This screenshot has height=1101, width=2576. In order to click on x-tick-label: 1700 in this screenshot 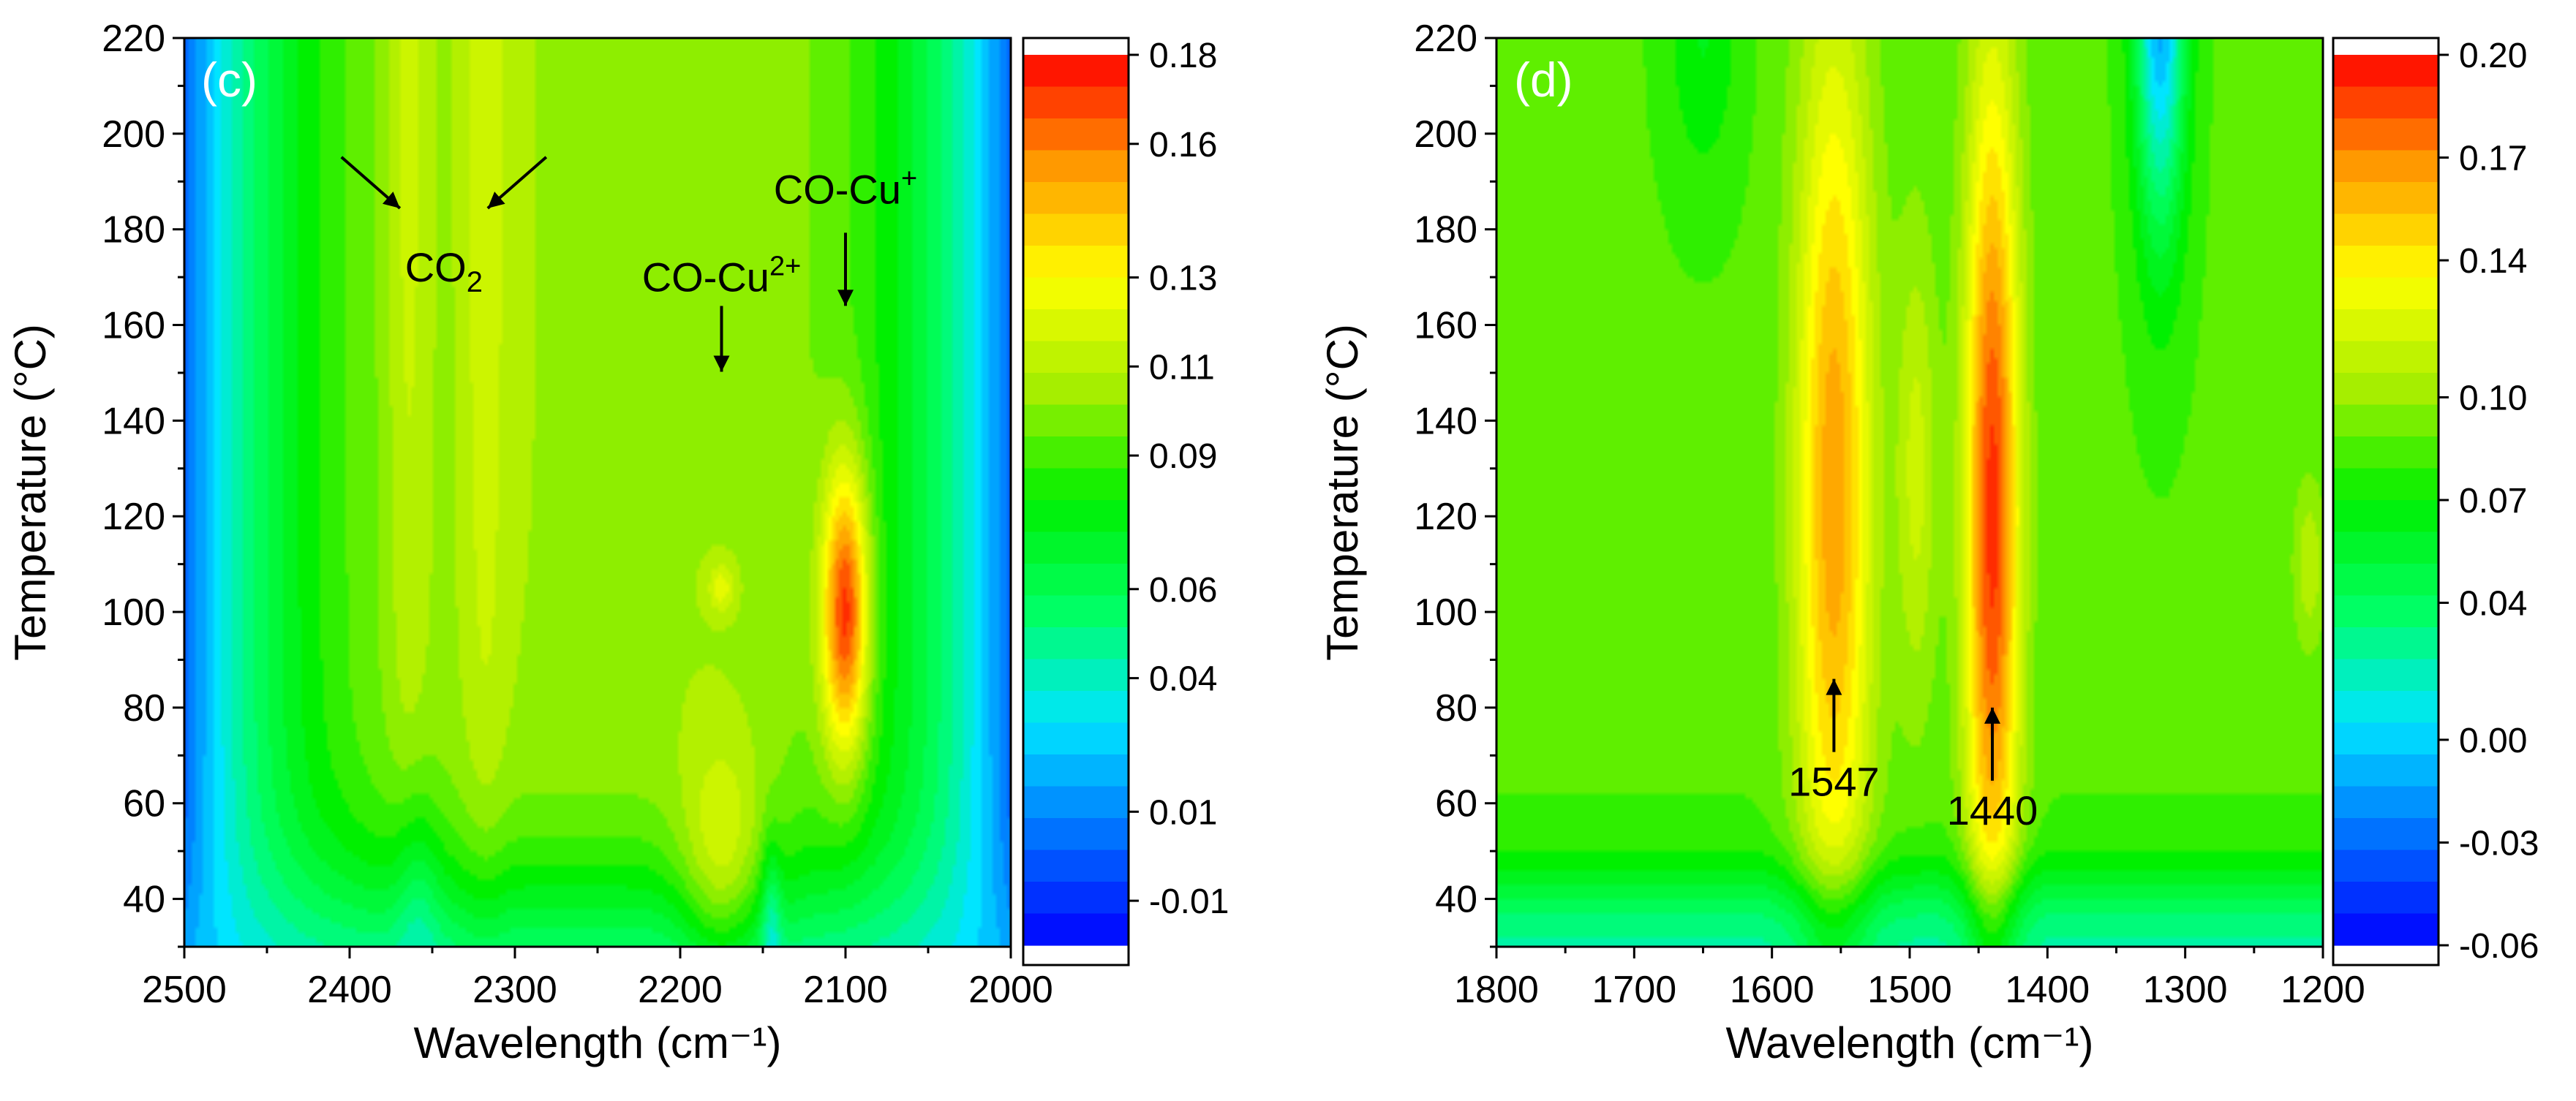, I will do `click(1634, 990)`.